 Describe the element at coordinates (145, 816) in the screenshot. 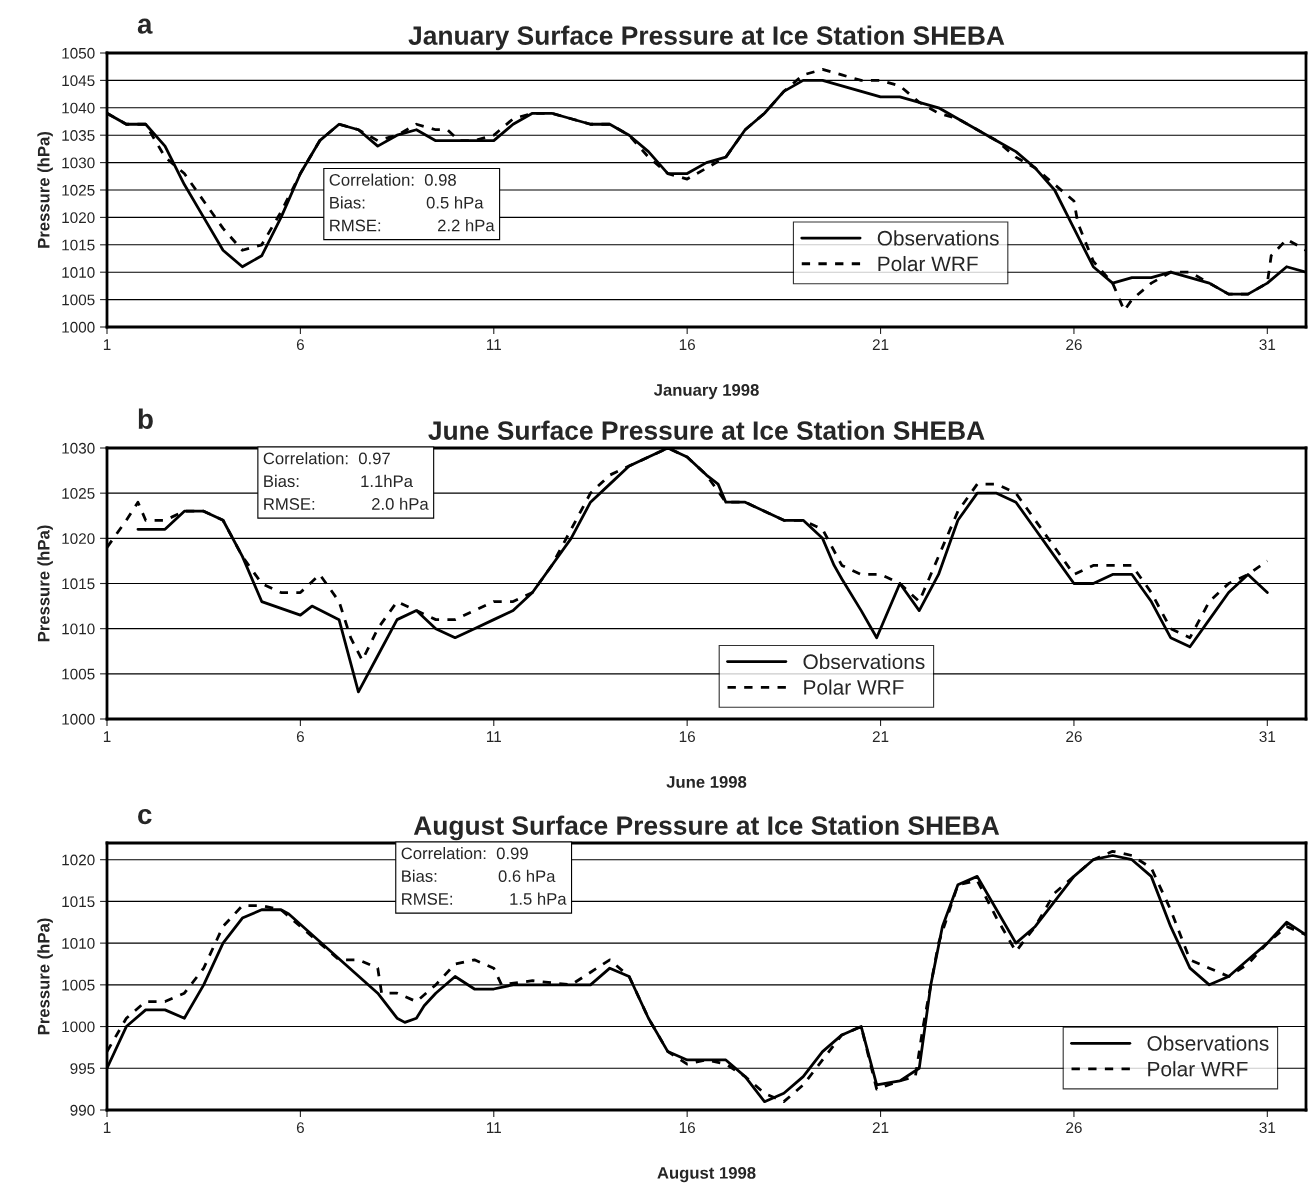

I see `text: c` at that location.